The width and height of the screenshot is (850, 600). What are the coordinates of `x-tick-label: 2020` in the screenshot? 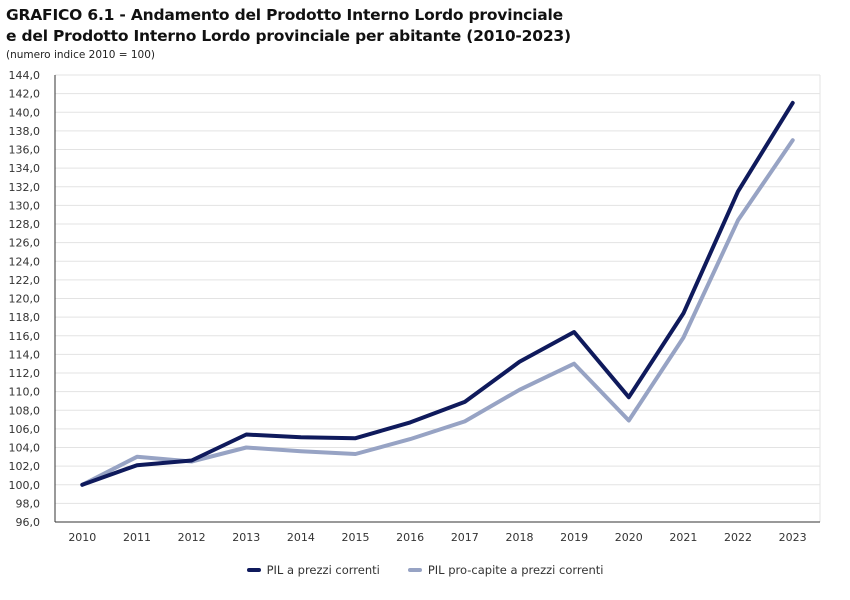 It's located at (629, 537).